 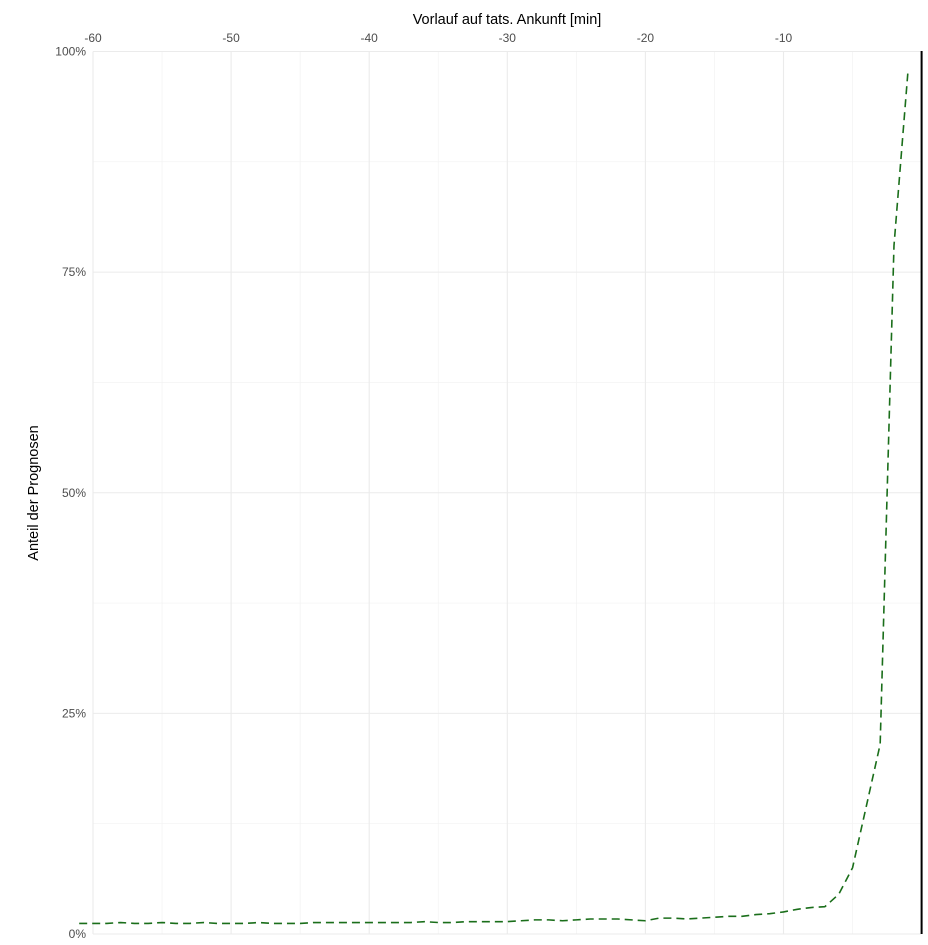 I want to click on x-tick-label: -50, so click(x=231, y=38).